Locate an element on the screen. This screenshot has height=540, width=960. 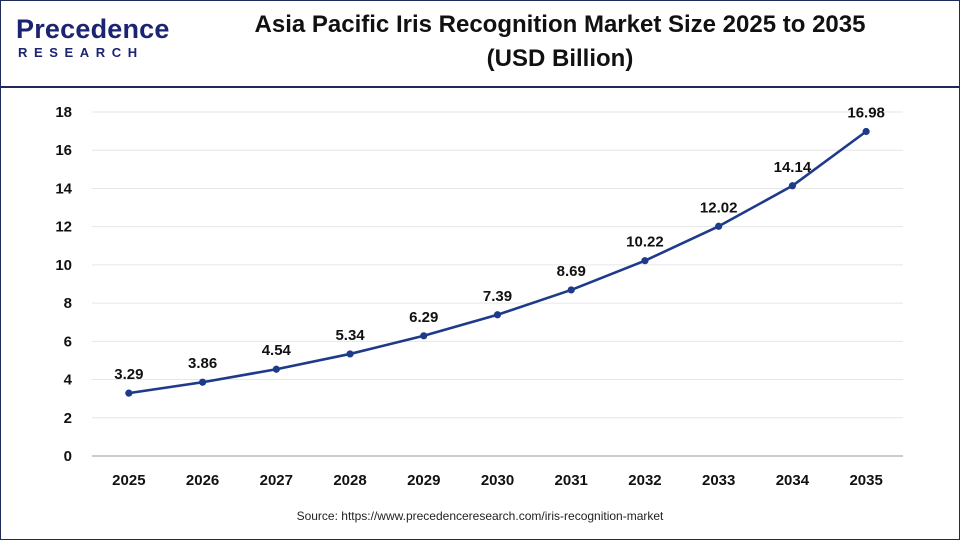
data-label: 12.02 is located at coordinates (719, 207).